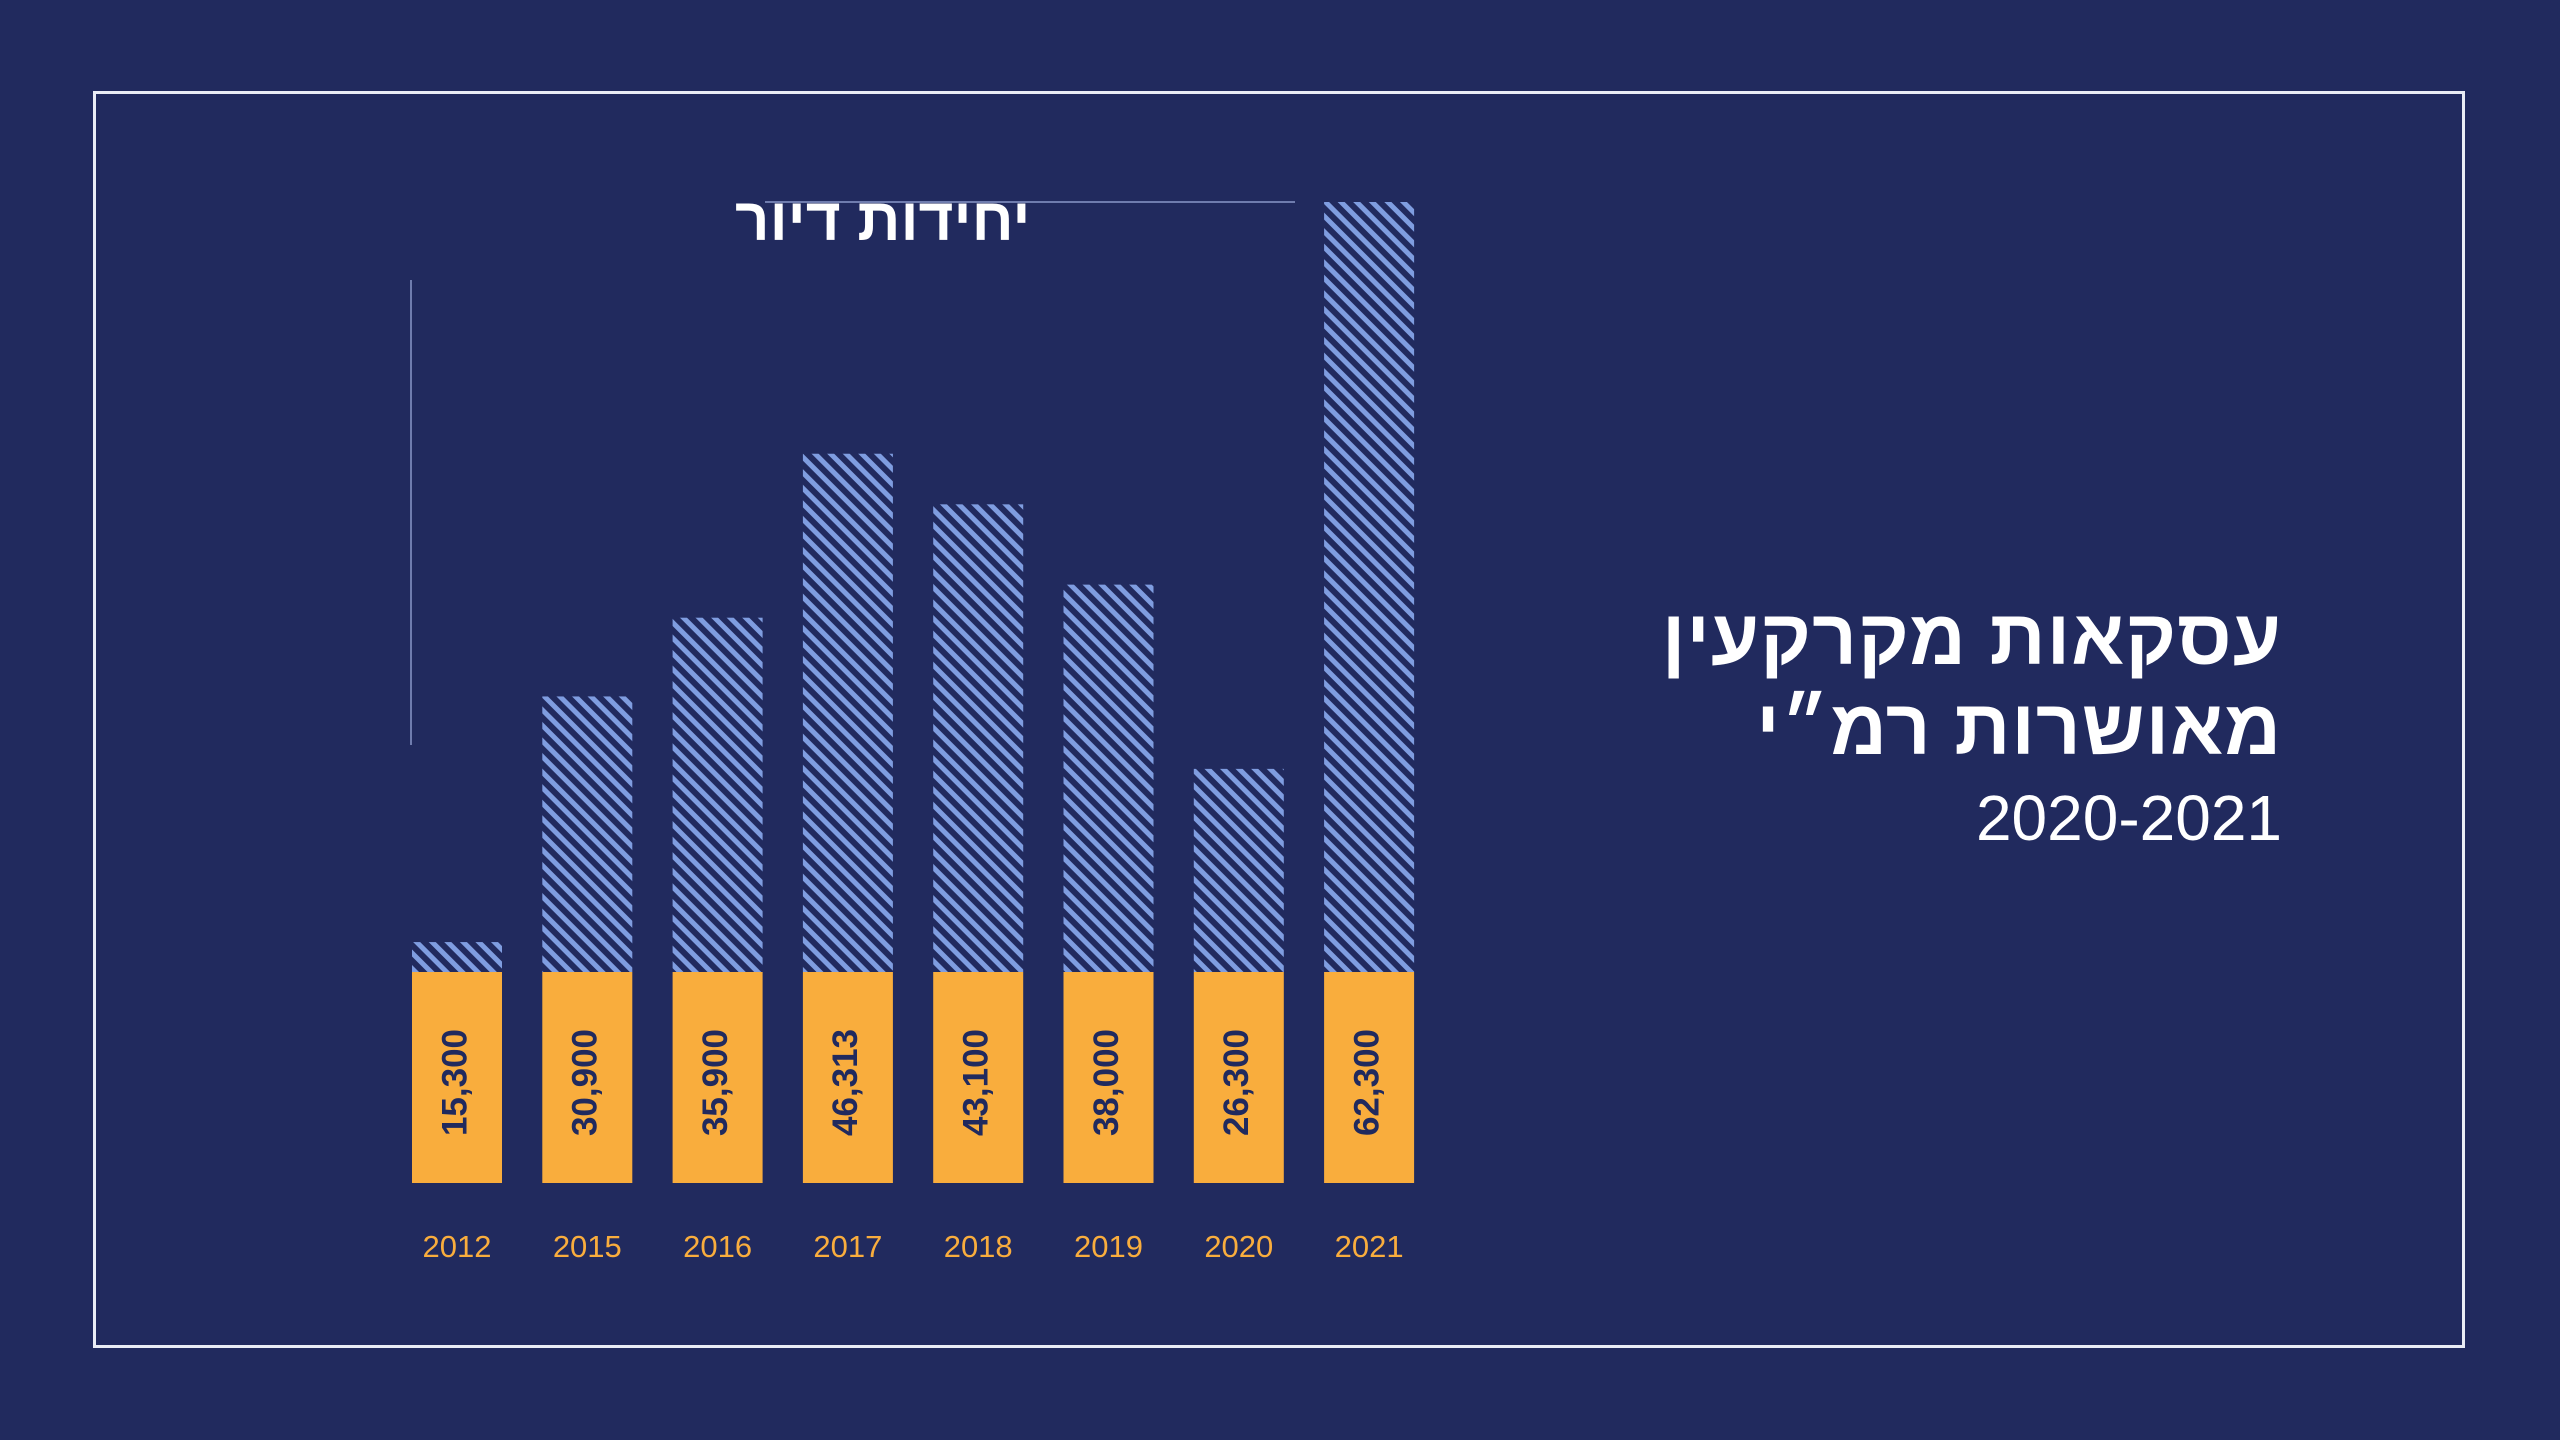  I want to click on unit-label: יחידות דיור, so click(883, 219).